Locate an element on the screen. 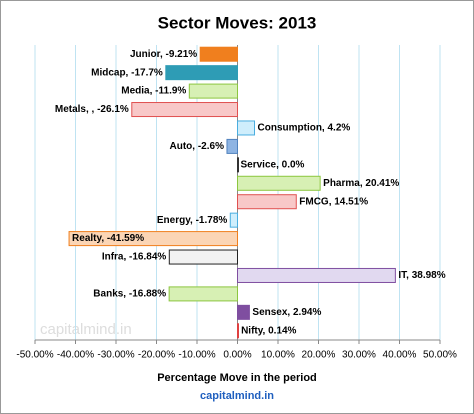 This screenshot has width=474, height=414. data-label: Consumption, 4.2% is located at coordinates (304, 128).